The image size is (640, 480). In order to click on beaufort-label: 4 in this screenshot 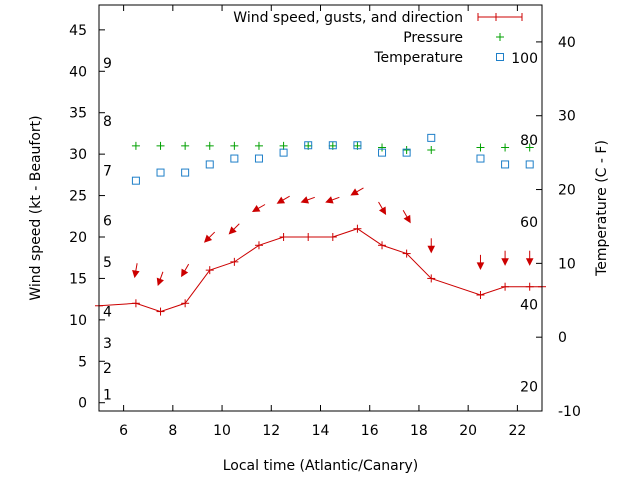, I will do `click(107, 313)`.